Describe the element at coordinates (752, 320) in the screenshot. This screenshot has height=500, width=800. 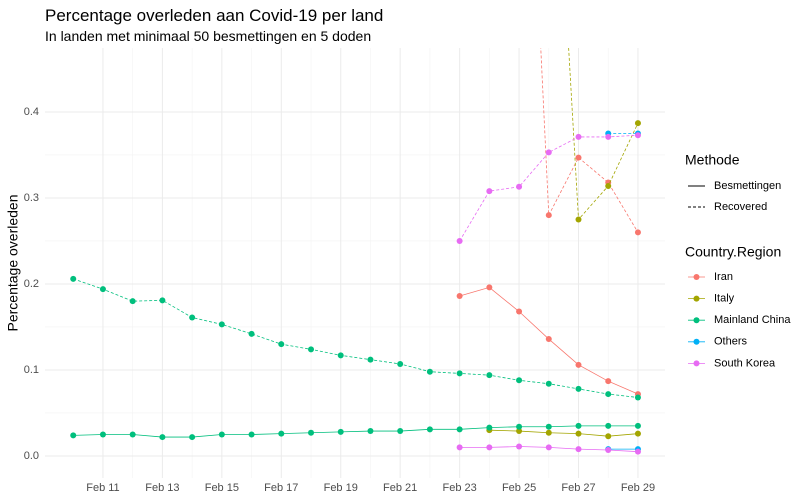
I see `legend-label: Mainland China` at that location.